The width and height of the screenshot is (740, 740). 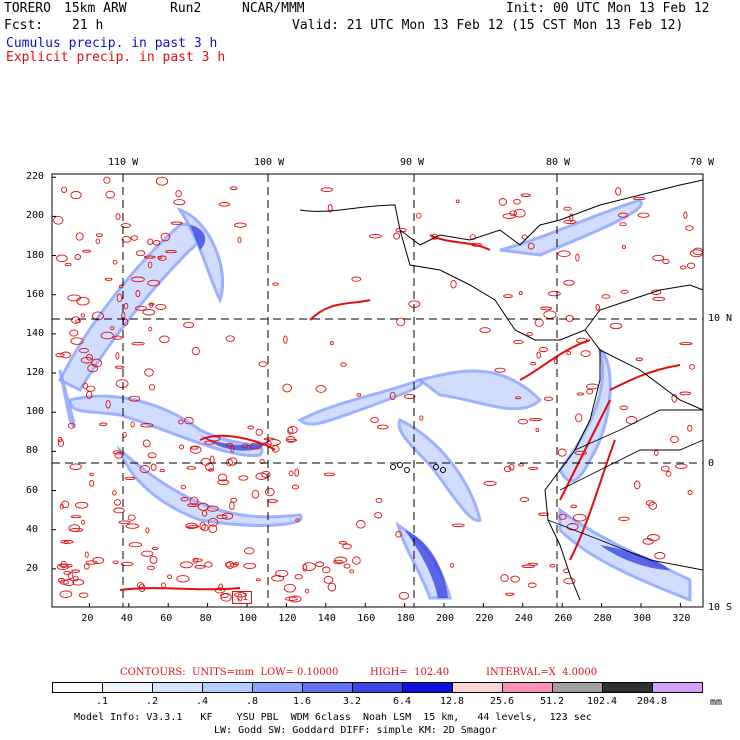 What do you see at coordinates (35, 294) in the screenshot?
I see `y-tick-label: 160` at bounding box center [35, 294].